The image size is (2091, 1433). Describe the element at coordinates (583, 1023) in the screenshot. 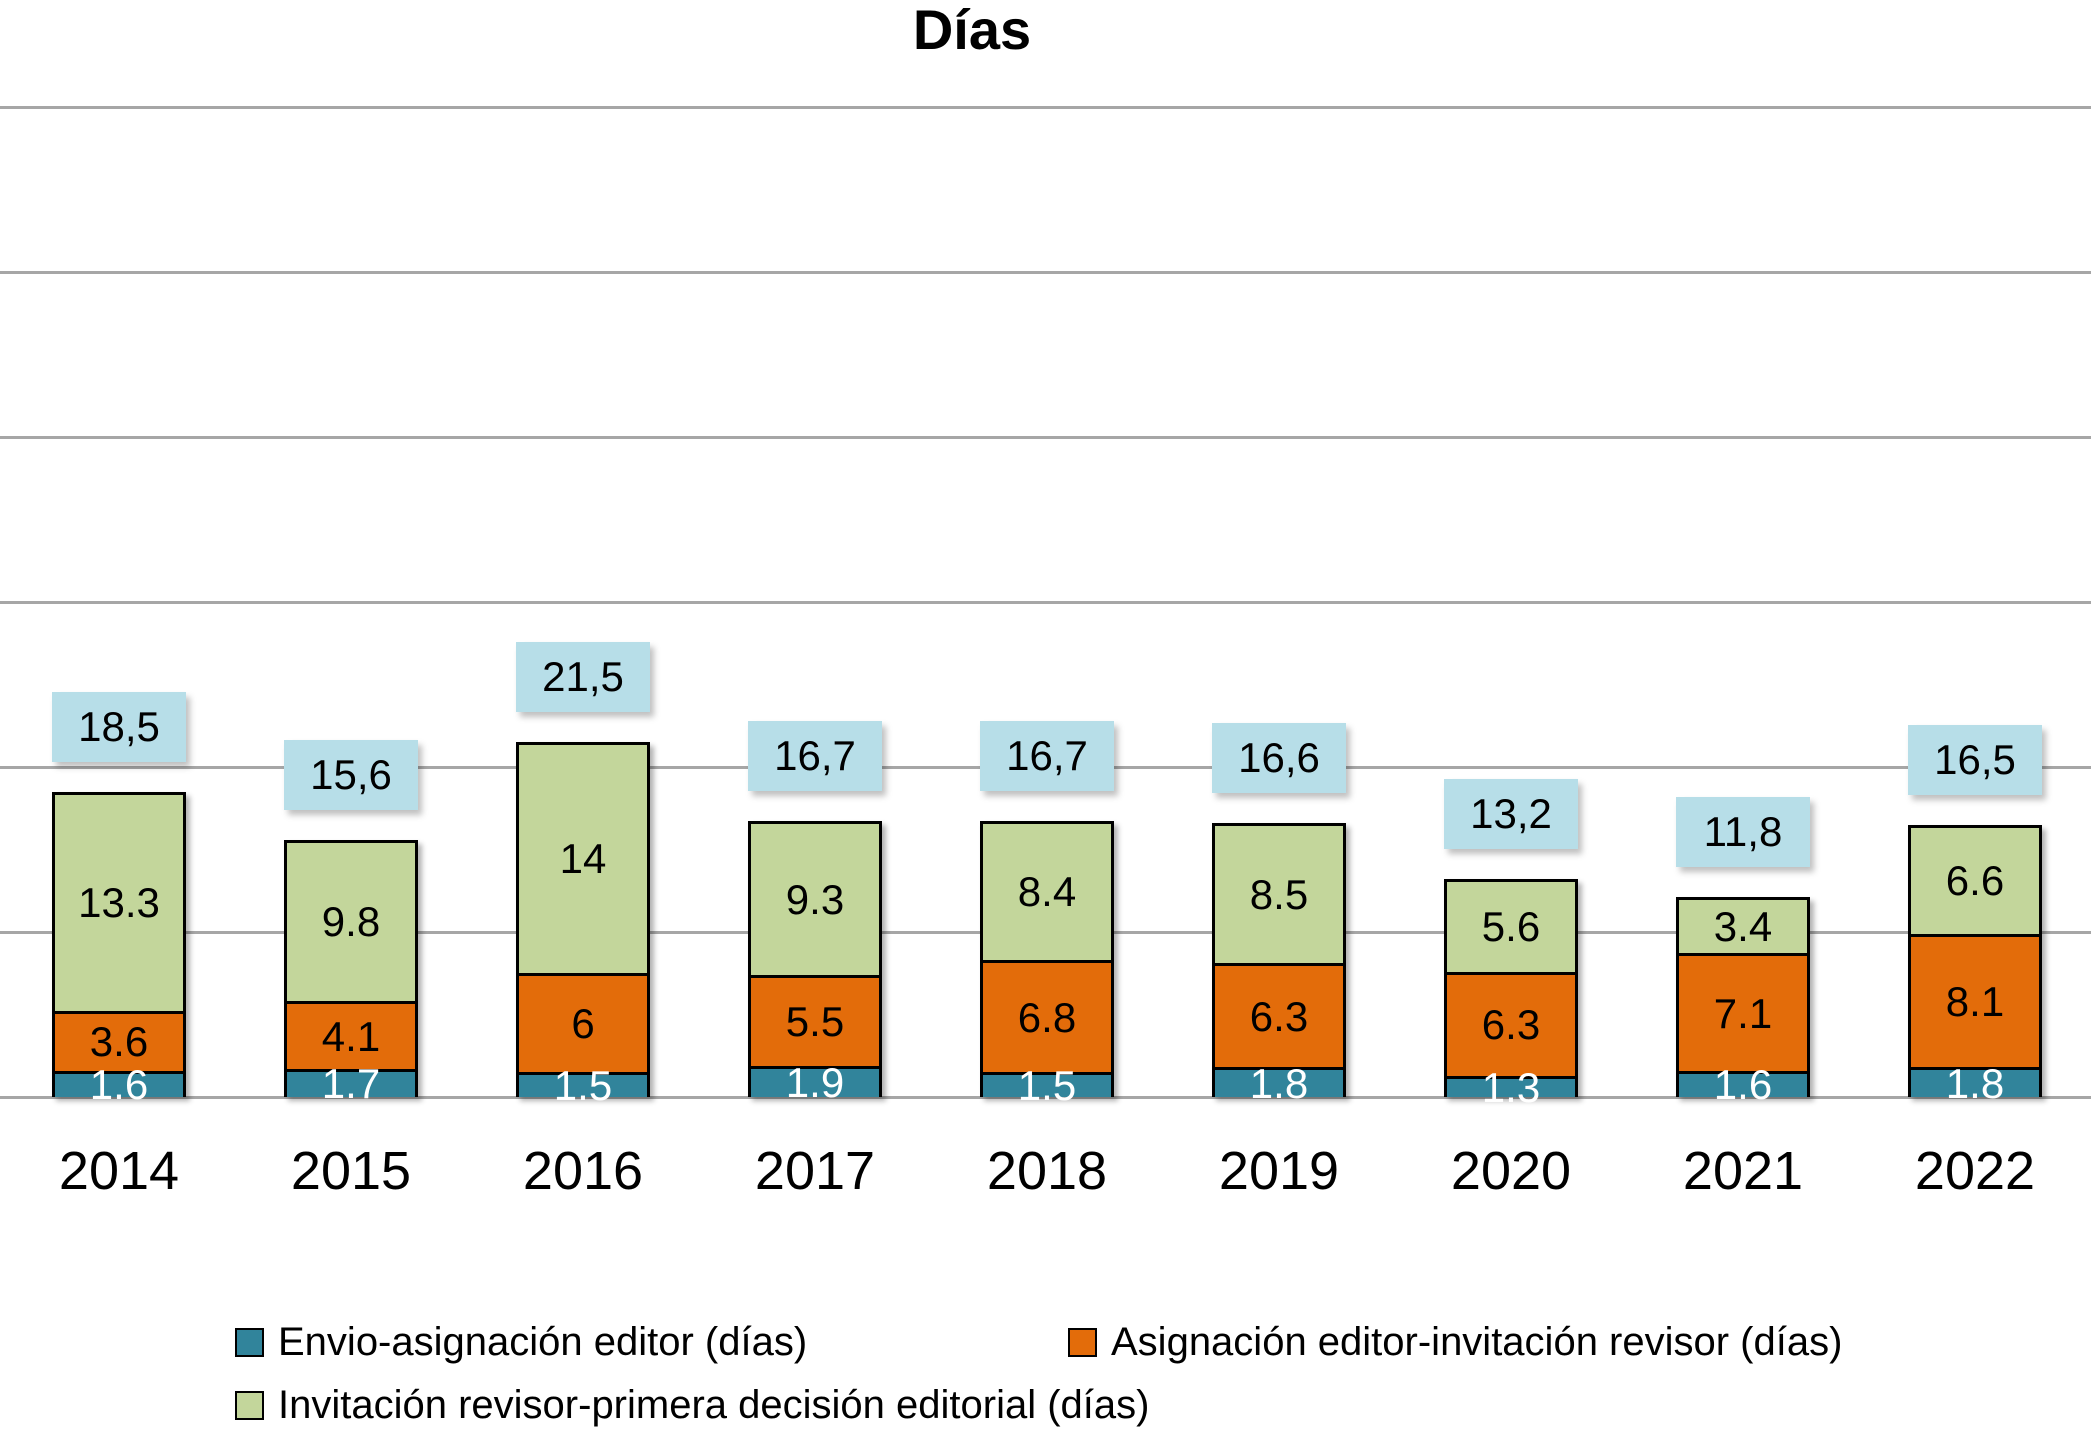

I see `bar-segment-asignacion-2016: 6` at that location.